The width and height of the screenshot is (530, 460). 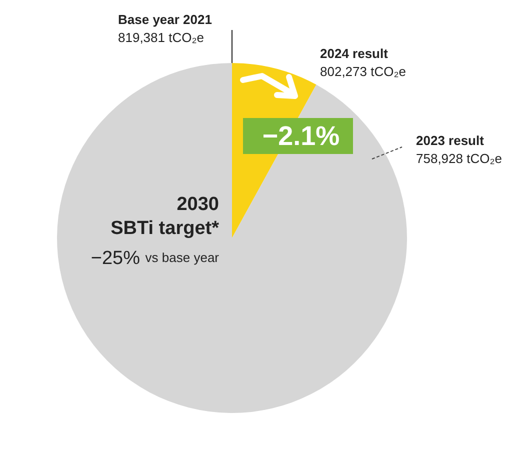 What do you see at coordinates (354, 53) in the screenshot?
I see `text: 2024 result` at bounding box center [354, 53].